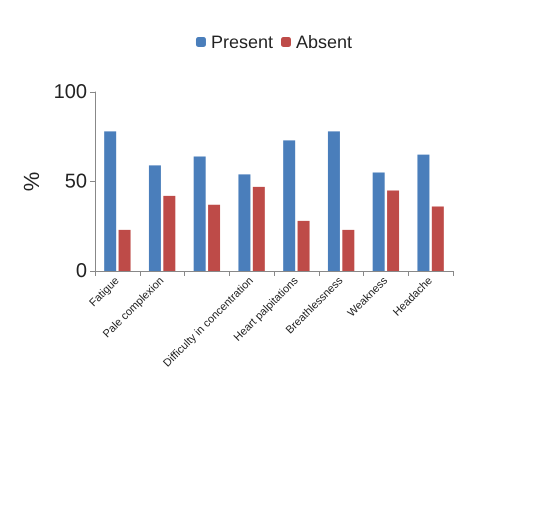 This screenshot has height=508, width=548. I want to click on y-axis-title: %, so click(31, 182).